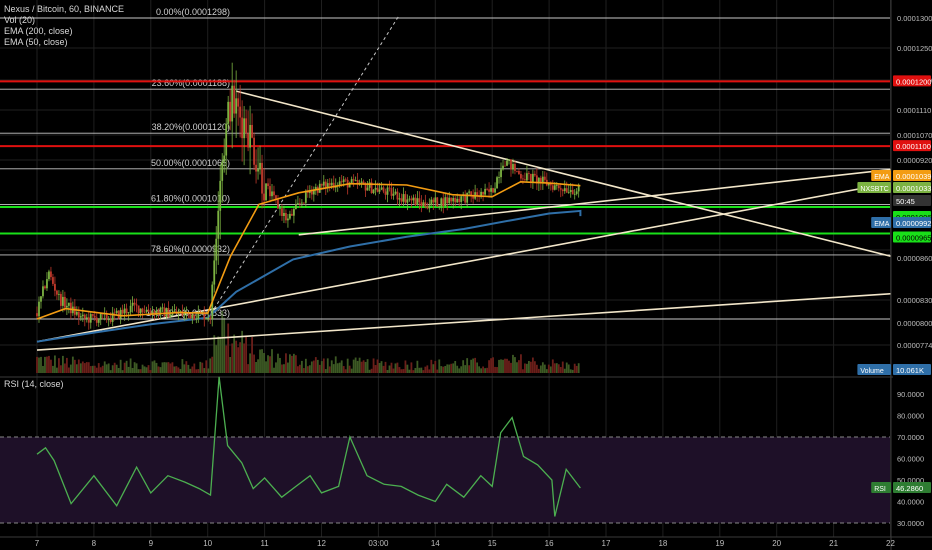 The width and height of the screenshot is (932, 550). I want to click on volume-bars, so click(308, 341).